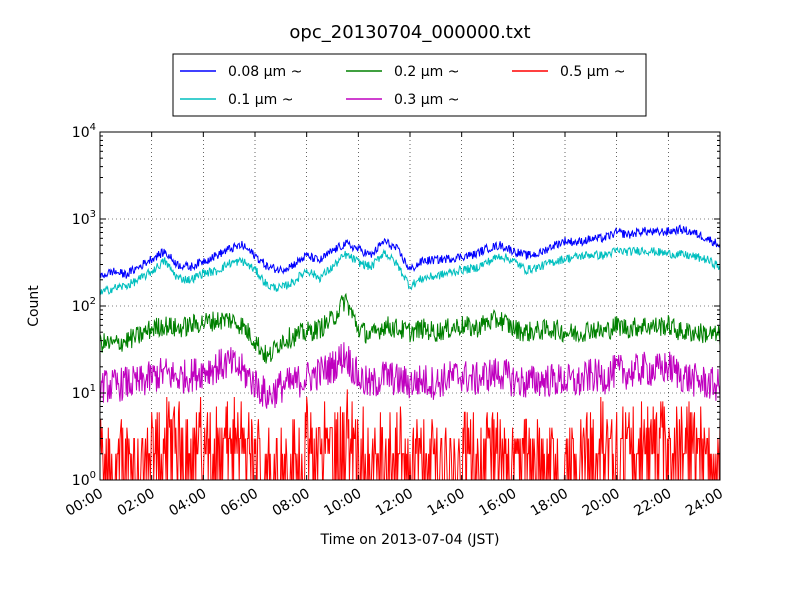 The image size is (800, 600). Describe the element at coordinates (601, 503) in the screenshot. I see `x-tick-label: 20:00` at that location.